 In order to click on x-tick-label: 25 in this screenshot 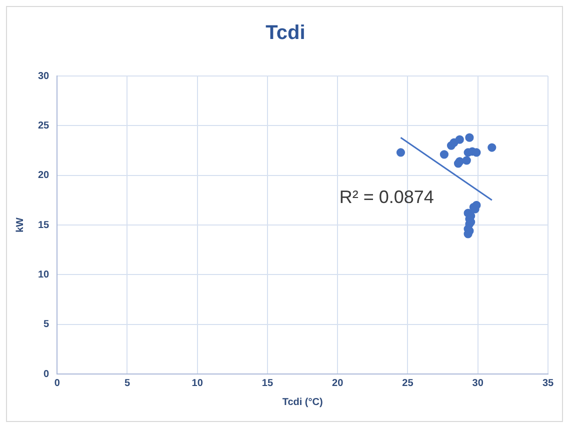, I will do `click(408, 383)`.